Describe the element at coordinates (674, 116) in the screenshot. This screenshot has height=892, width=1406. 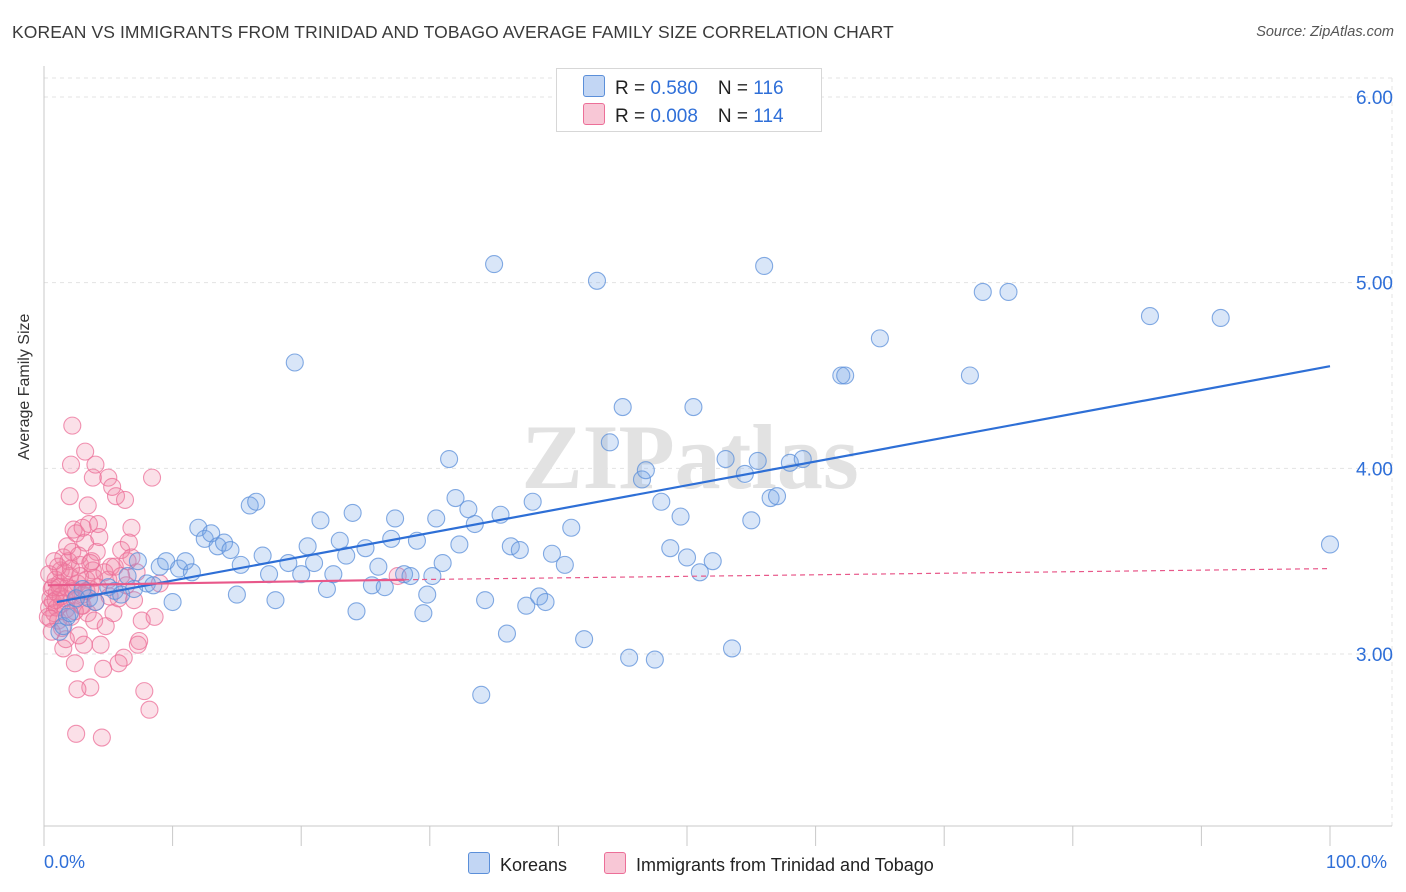
I see `legend-r-value: 0.008` at that location.